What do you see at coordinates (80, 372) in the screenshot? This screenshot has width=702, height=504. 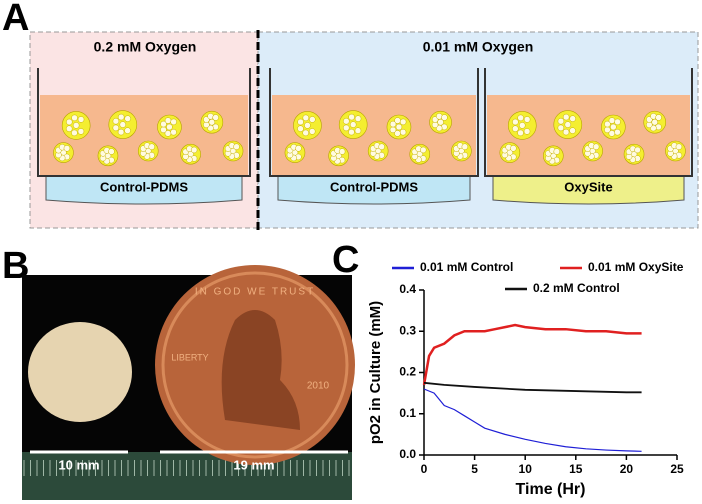 I see `oxysite-disc` at bounding box center [80, 372].